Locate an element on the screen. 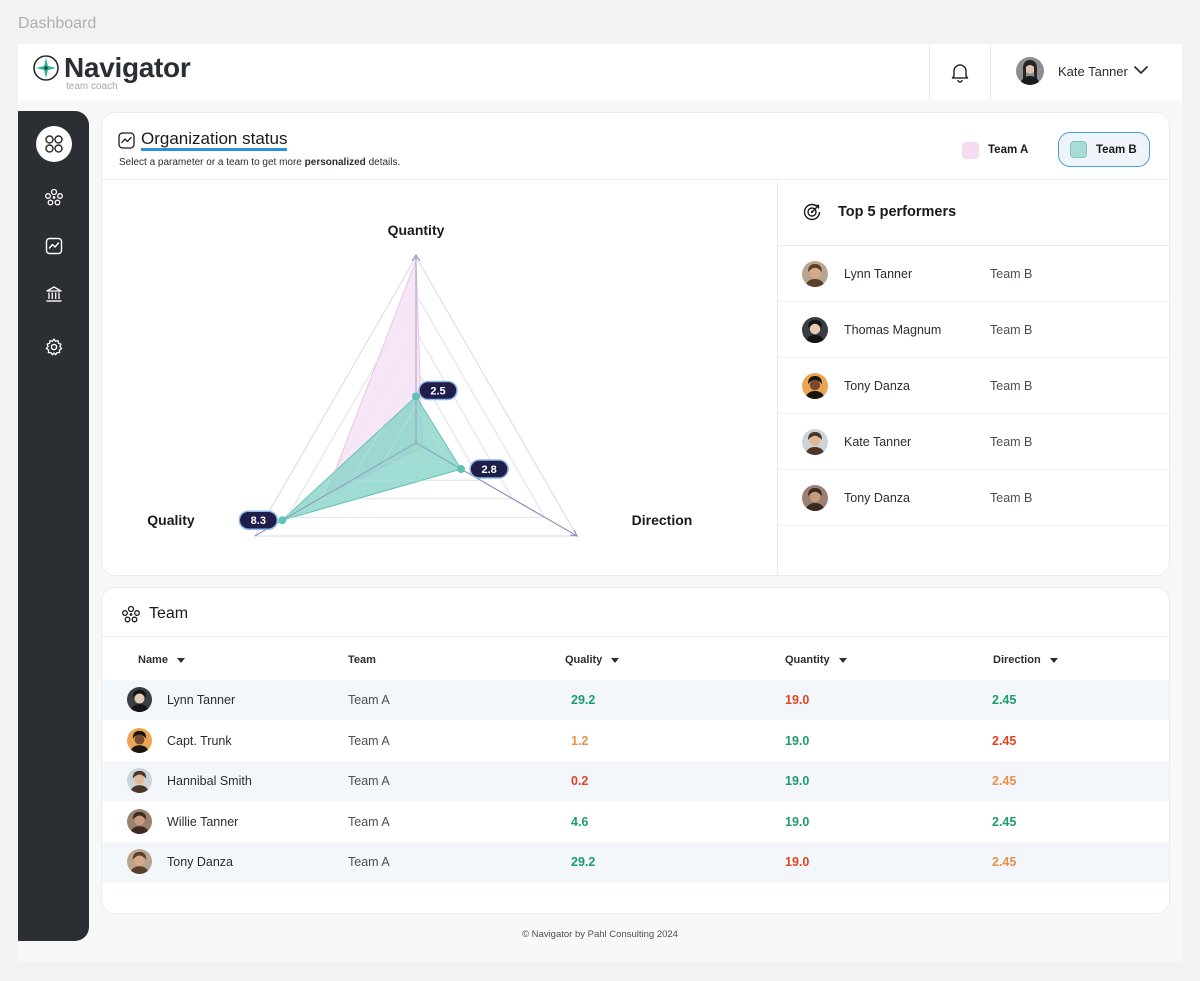 Image resolution: width=1200 pixels, height=981 pixels. table-row: Willie Tanner Team A 4.6 19.0 2.45 is located at coordinates (635, 822).